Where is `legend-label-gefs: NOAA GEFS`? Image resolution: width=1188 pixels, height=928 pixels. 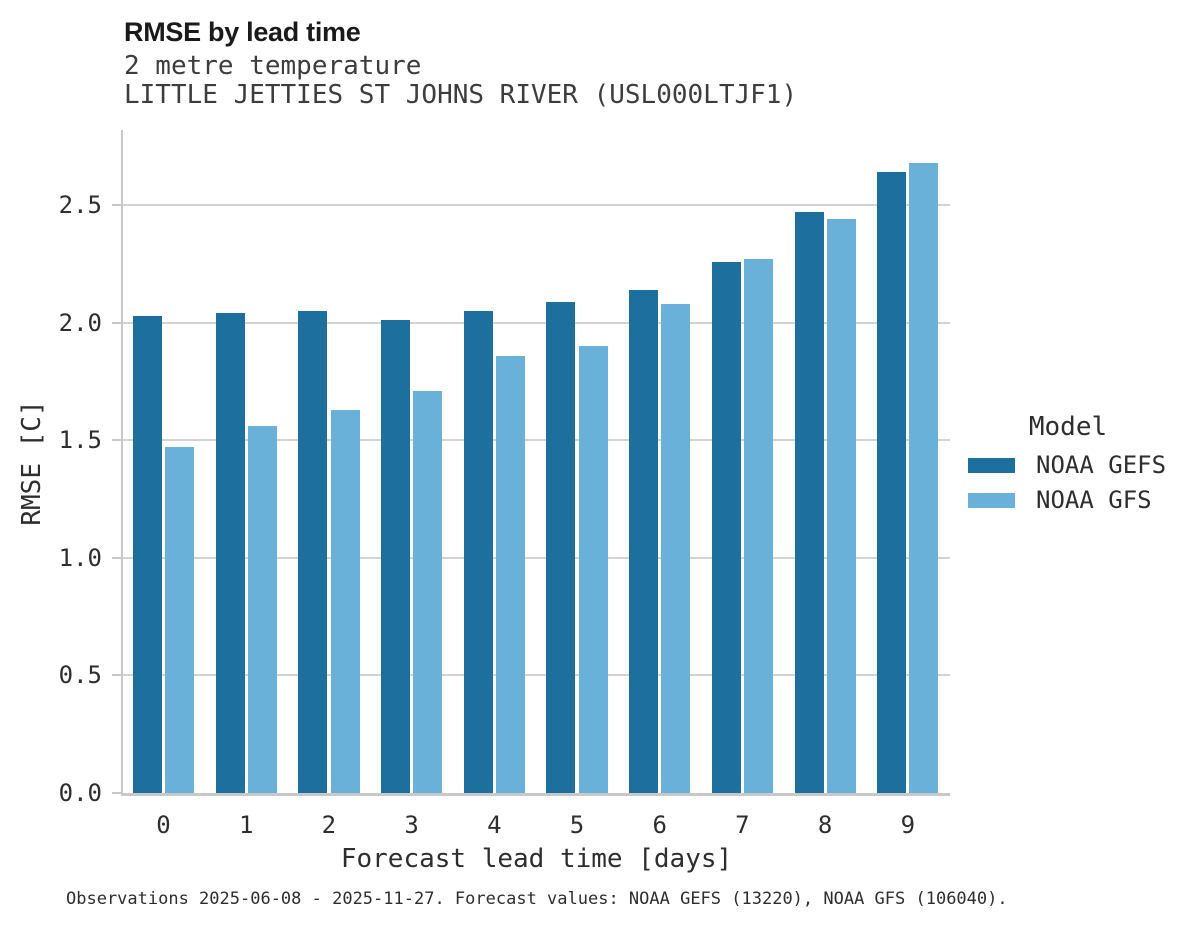
legend-label-gefs: NOAA GEFS is located at coordinates (1101, 465).